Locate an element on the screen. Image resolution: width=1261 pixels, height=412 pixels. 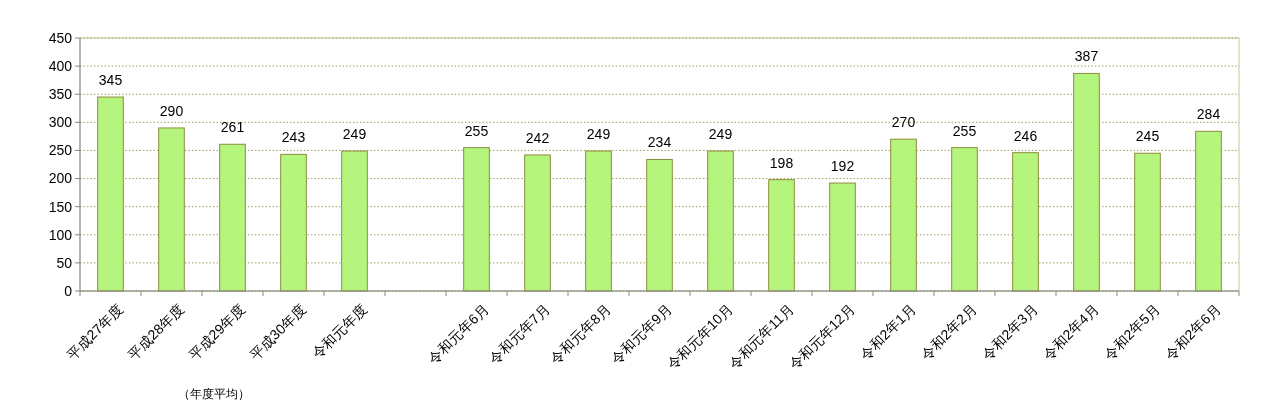
y-tick-label: 150 is located at coordinates (60, 206).